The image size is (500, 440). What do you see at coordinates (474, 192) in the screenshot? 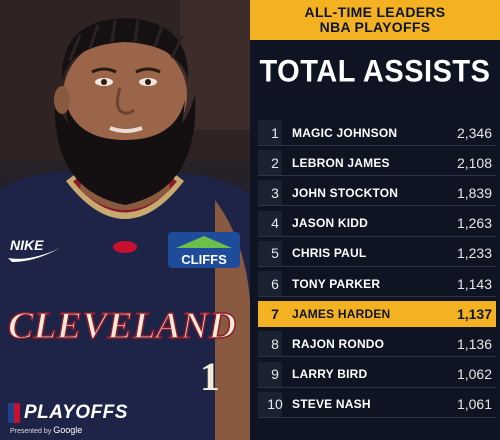
I see `leader-value: 1,839` at bounding box center [474, 192].